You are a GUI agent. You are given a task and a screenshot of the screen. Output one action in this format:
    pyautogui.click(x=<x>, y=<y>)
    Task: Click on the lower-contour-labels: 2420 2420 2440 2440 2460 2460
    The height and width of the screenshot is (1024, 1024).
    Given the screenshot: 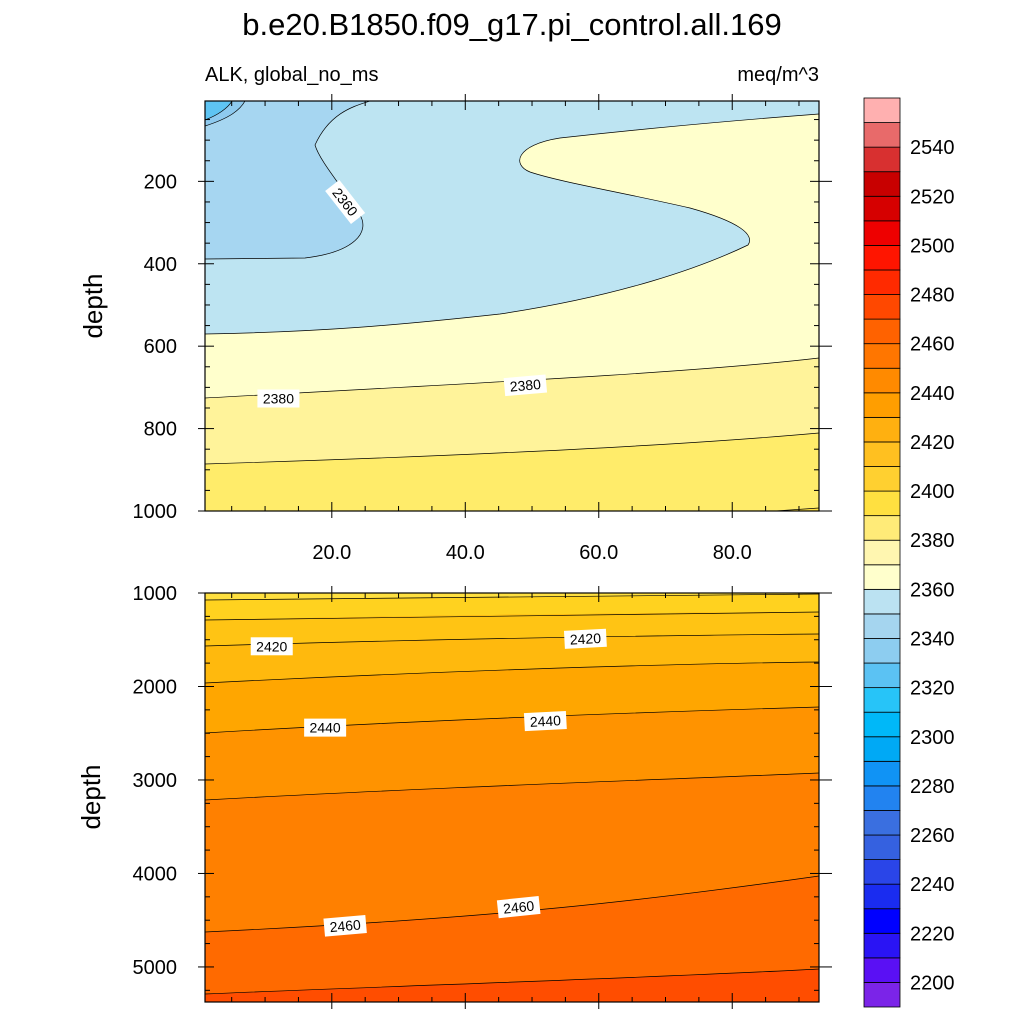 What is the action you would take?
    pyautogui.click(x=428, y=782)
    